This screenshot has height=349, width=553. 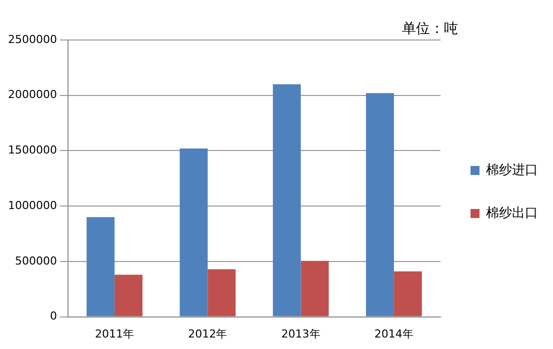 What do you see at coordinates (430, 29) in the screenshot?
I see `text: 单位：吨` at bounding box center [430, 29].